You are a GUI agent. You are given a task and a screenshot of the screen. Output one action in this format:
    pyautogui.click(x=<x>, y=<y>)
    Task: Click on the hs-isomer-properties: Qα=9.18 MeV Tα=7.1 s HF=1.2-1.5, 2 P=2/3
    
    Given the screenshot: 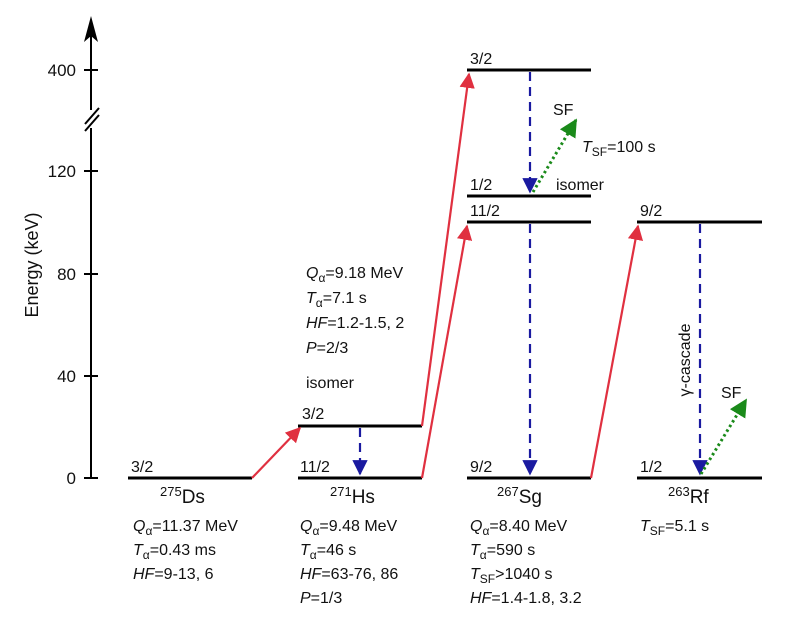 What is the action you would take?
    pyautogui.click(x=355, y=311)
    